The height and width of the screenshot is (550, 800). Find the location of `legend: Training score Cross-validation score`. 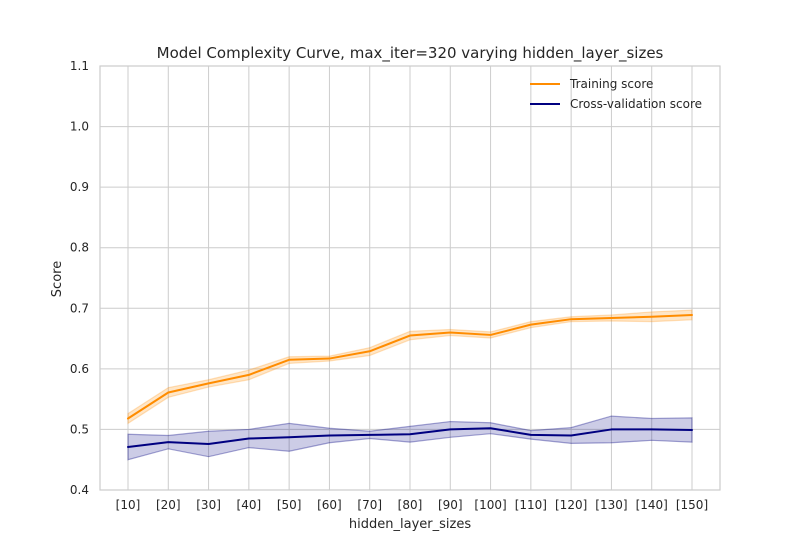

legend: Training score Cross-validation score is located at coordinates (616, 94).